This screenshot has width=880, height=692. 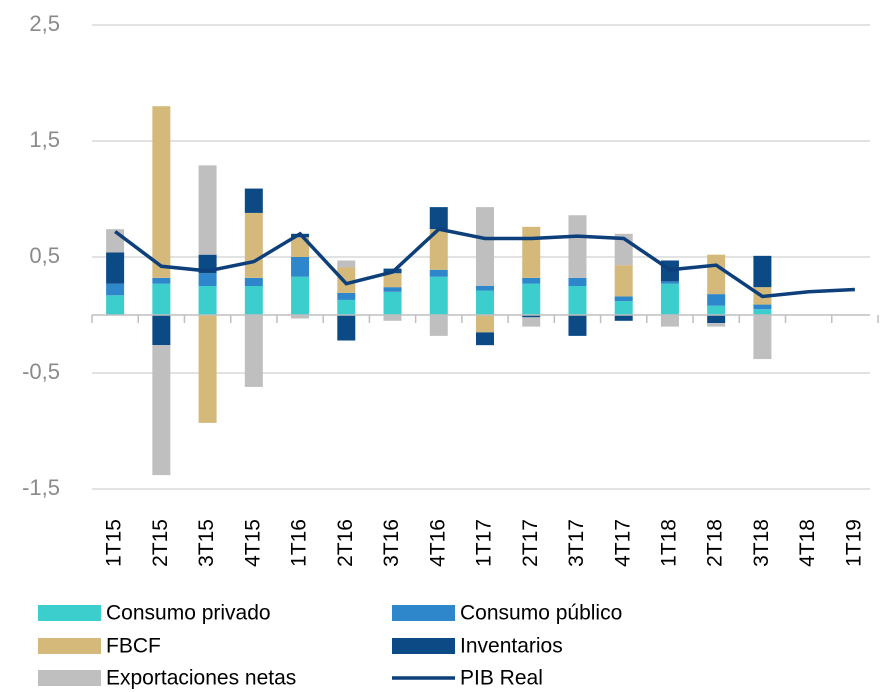 What do you see at coordinates (391, 543) in the screenshot?
I see `x-tick-label: 3T16` at bounding box center [391, 543].